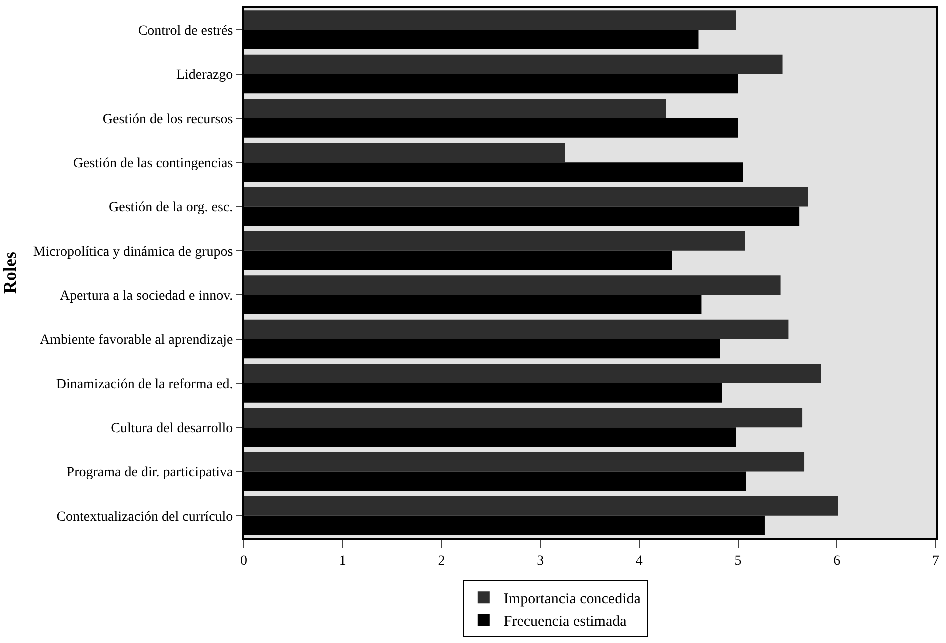  What do you see at coordinates (153, 164) in the screenshot?
I see `y-tick-label: Gestión de las contingencias` at bounding box center [153, 164].